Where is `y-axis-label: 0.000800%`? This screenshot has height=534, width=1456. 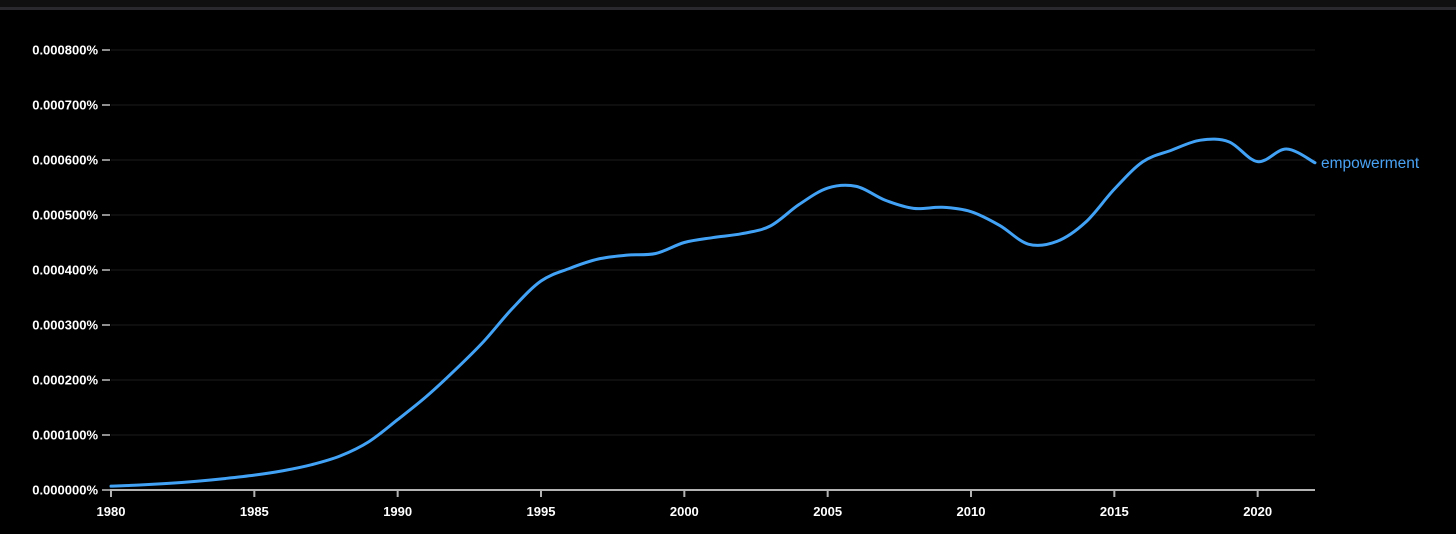
y-axis-label: 0.000800% is located at coordinates (65, 50).